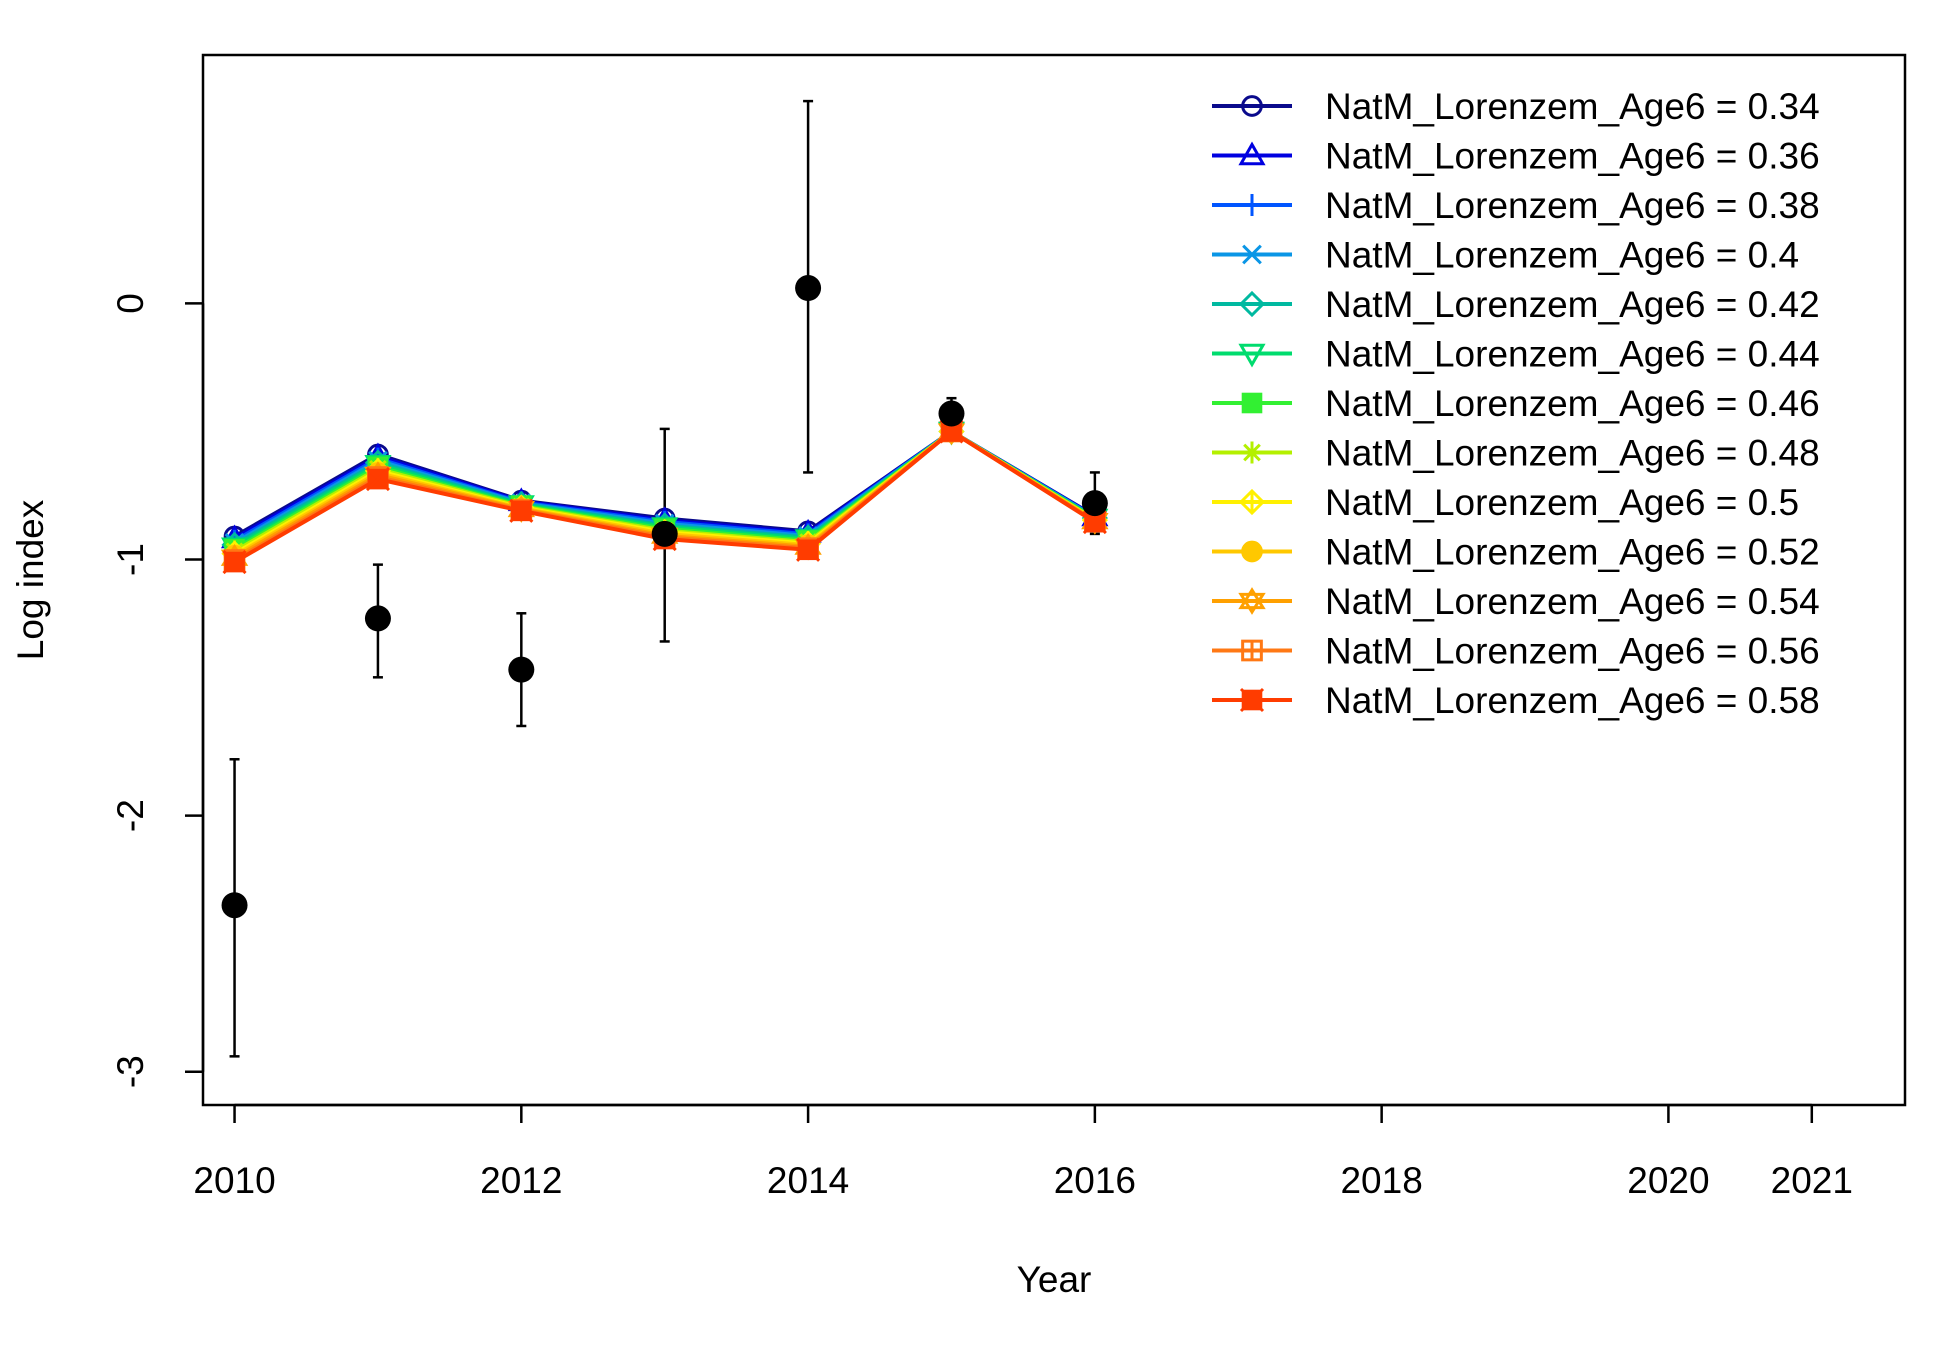 The width and height of the screenshot is (1950, 1350). What do you see at coordinates (1572, 601) in the screenshot?
I see `legend-label: NatM_Lorenzem_Age6 = 0.54` at bounding box center [1572, 601].